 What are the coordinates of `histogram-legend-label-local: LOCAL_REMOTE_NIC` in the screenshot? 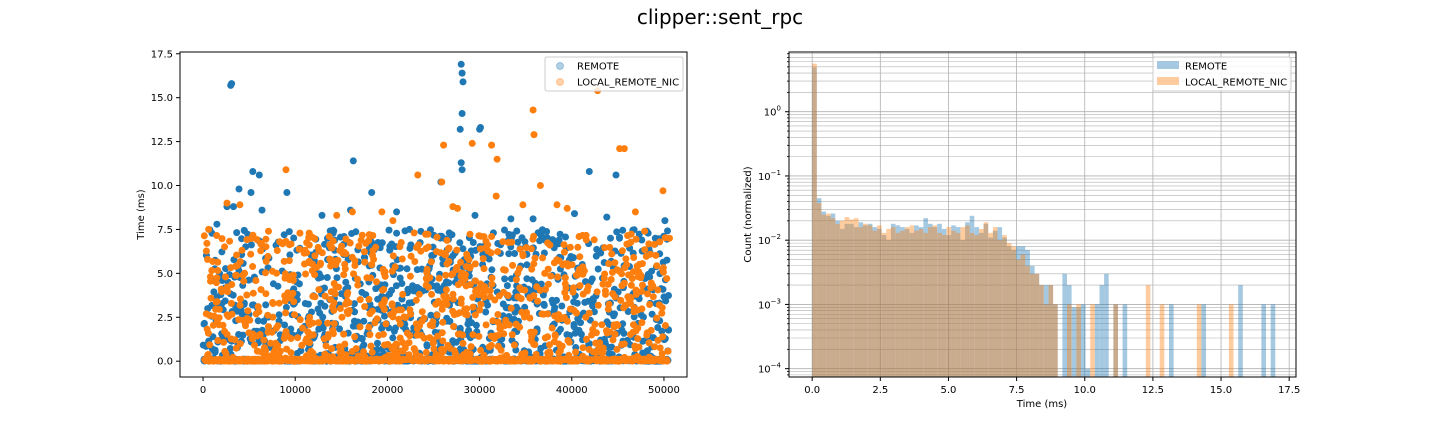 It's located at (1236, 83).